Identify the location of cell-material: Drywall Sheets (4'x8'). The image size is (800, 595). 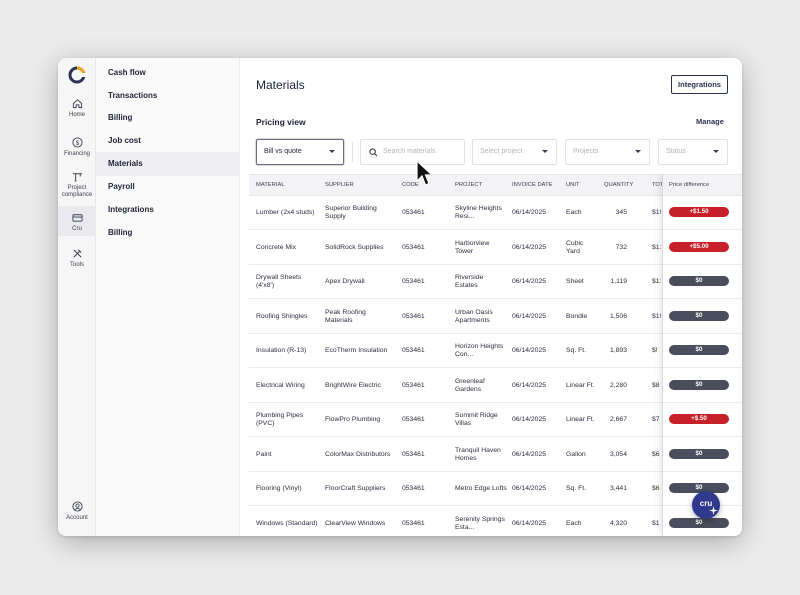
(287, 282).